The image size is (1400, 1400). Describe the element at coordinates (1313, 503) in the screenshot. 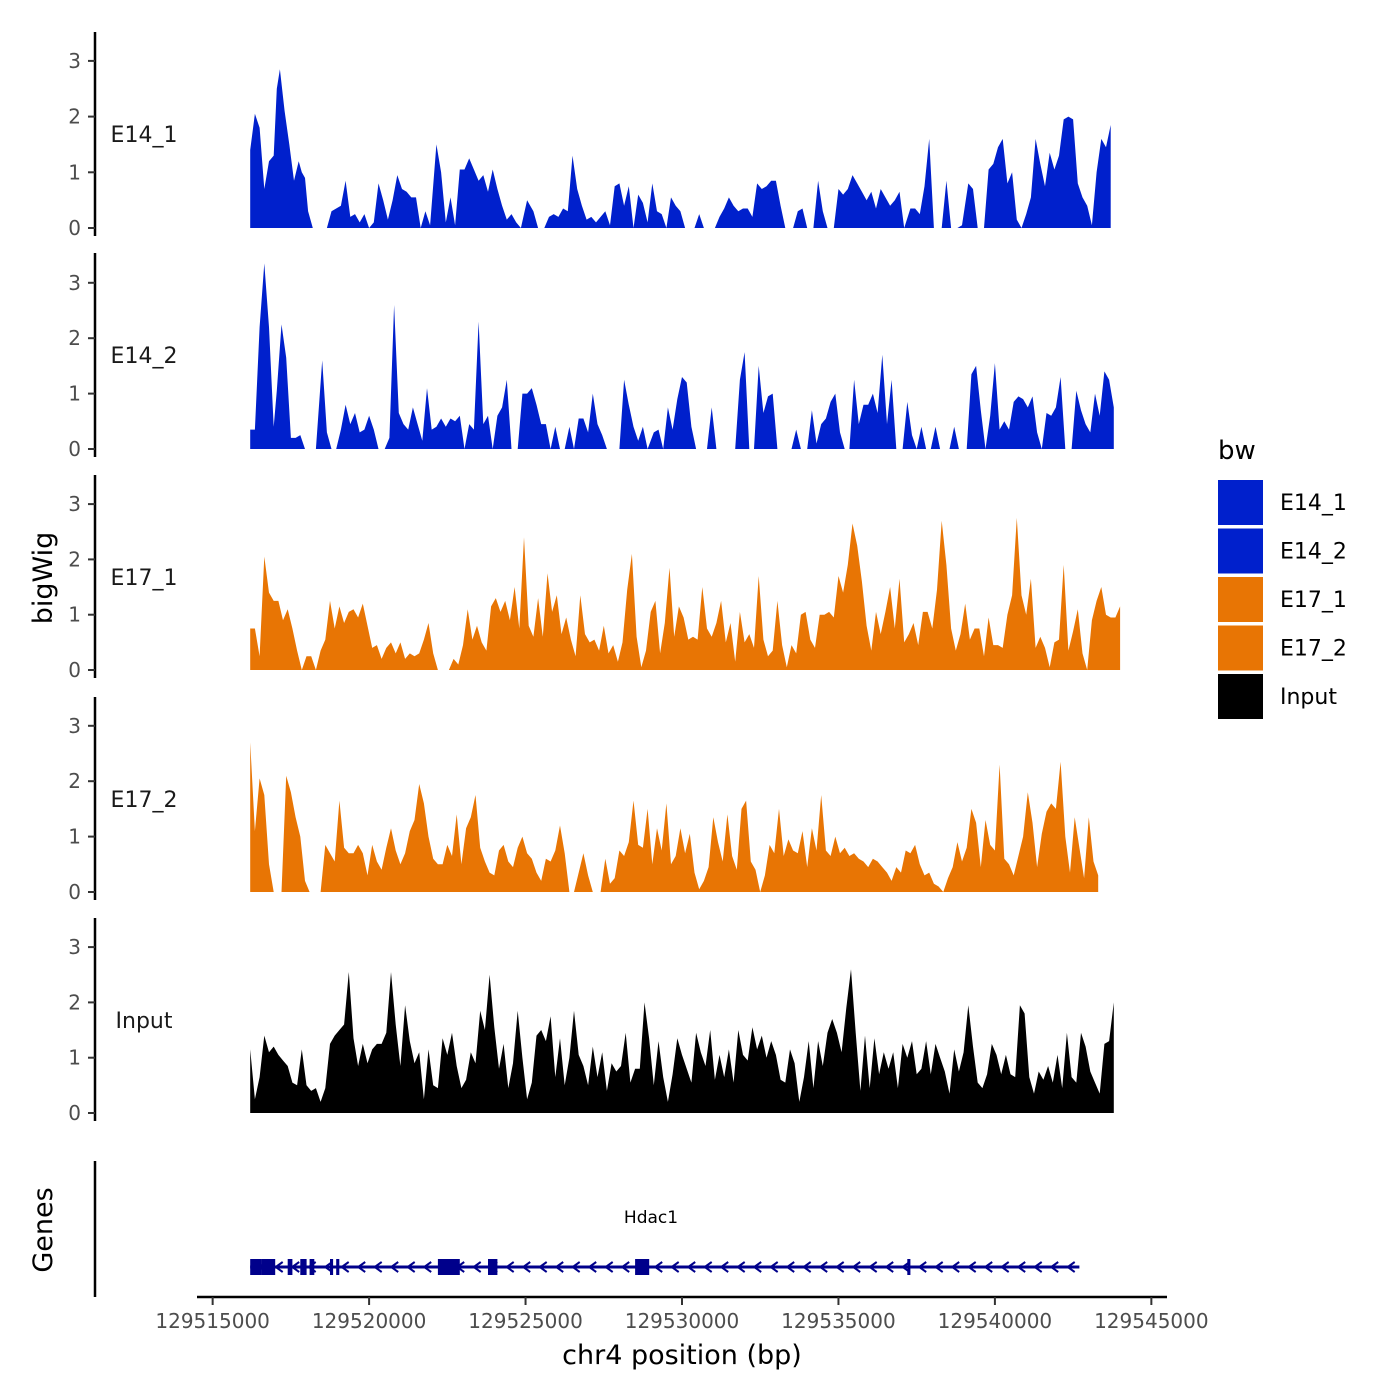

I see `legend-label: E14_1` at that location.